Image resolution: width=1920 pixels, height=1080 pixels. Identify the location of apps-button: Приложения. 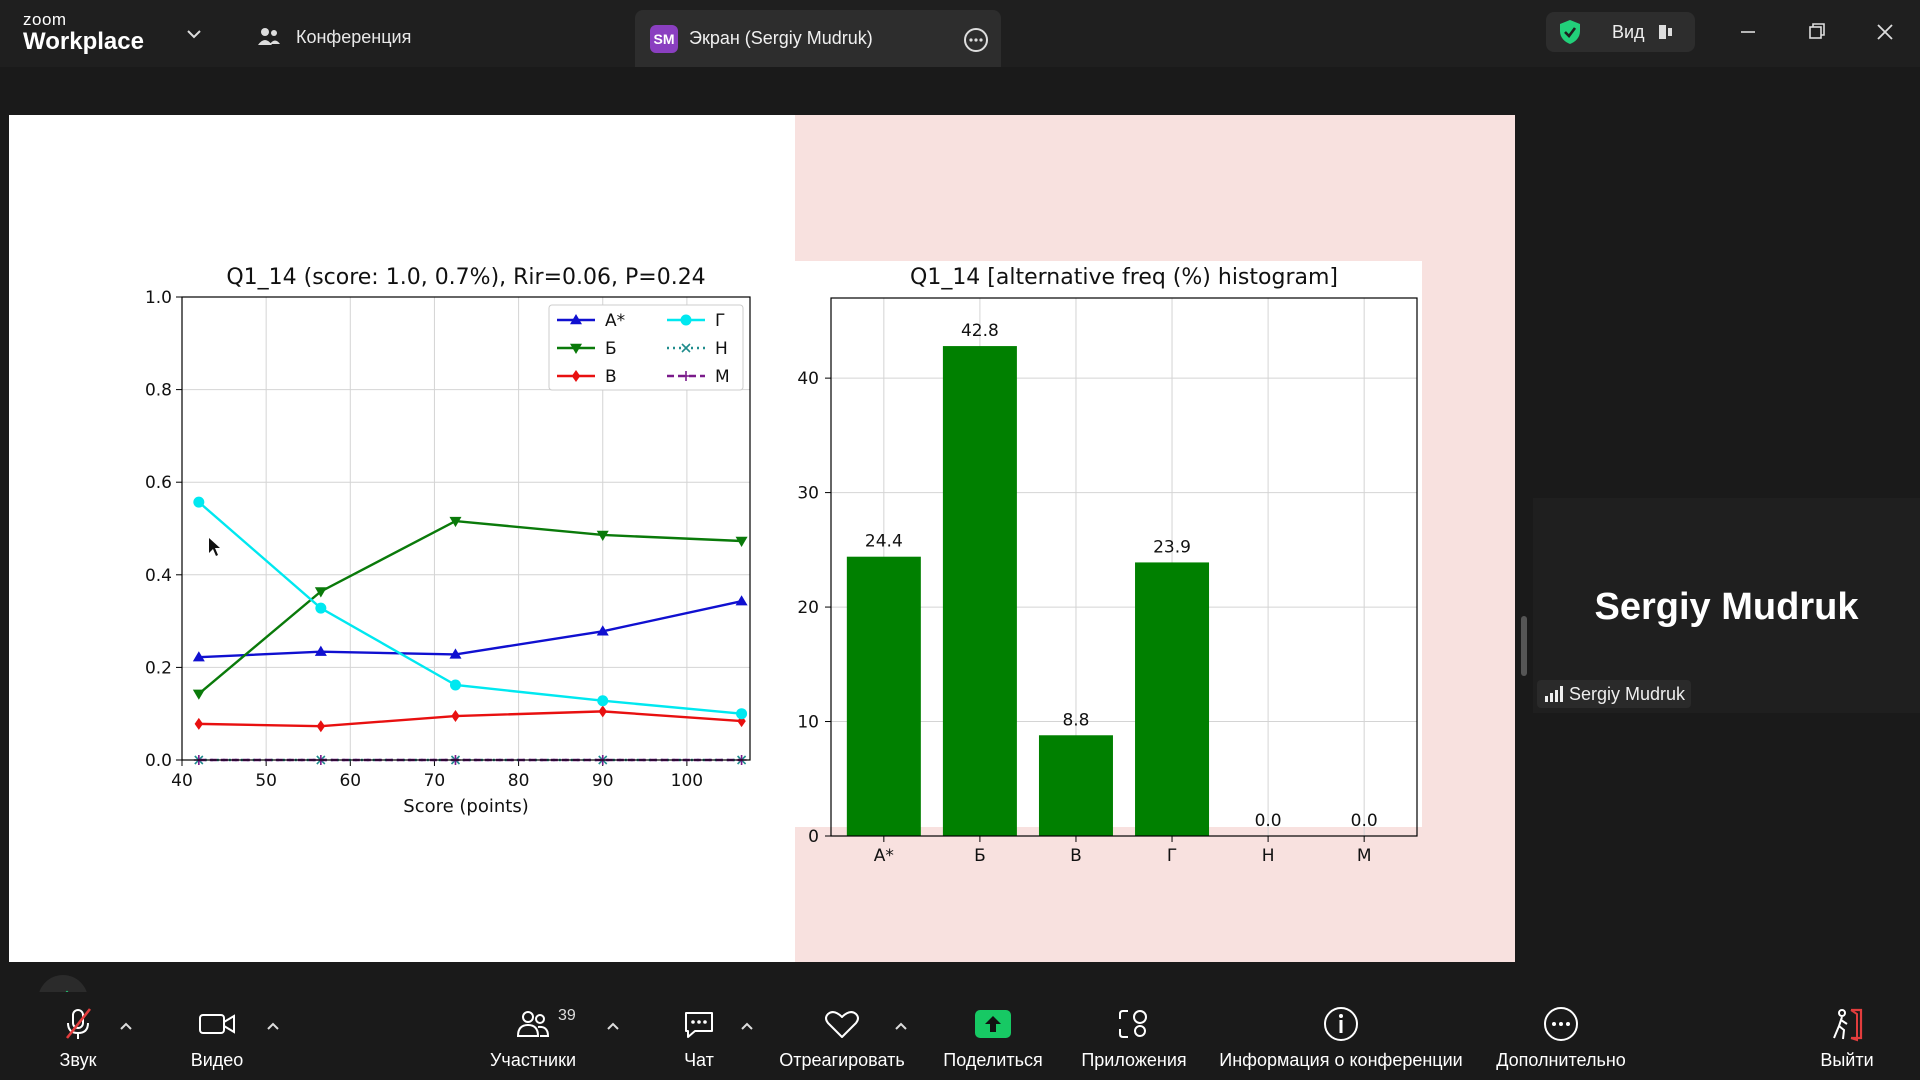
(1134, 1036).